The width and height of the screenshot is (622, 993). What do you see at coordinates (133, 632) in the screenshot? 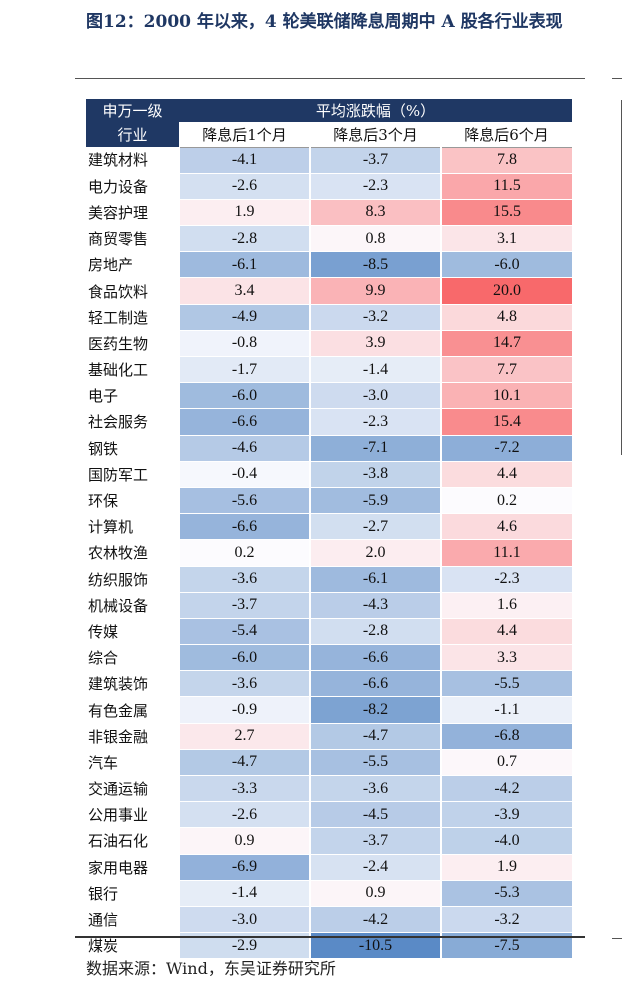
I see `industry-name: 传媒` at bounding box center [133, 632].